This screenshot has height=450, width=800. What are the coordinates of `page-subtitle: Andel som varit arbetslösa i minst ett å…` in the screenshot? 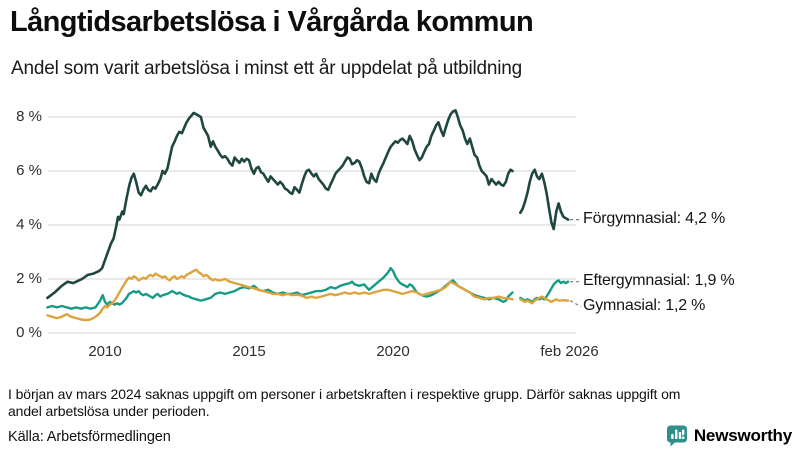 It's located at (267, 68).